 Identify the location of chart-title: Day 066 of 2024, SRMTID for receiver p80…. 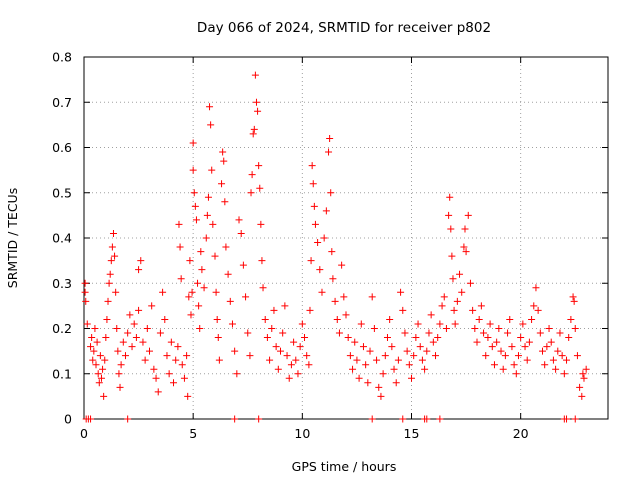
(344, 28).